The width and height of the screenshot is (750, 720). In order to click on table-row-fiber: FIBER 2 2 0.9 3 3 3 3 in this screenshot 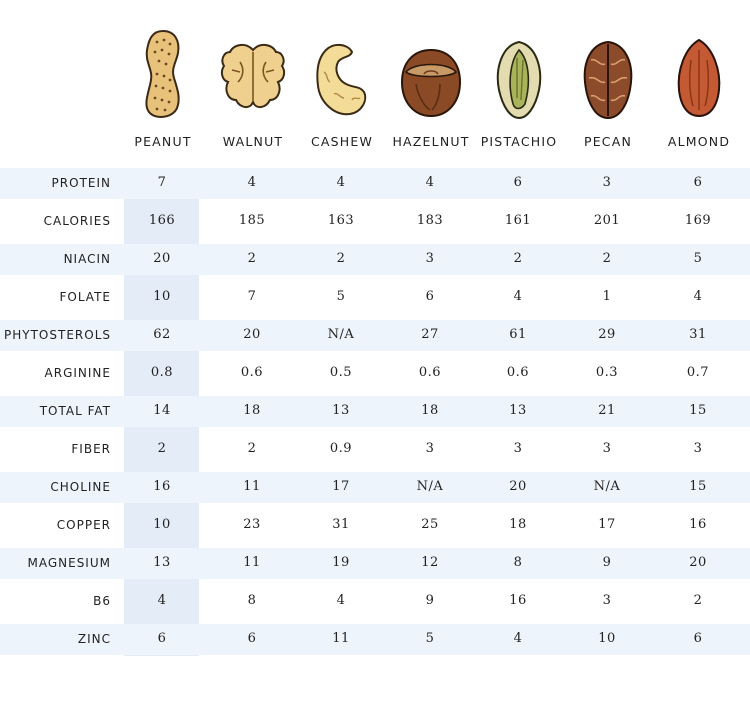, I will do `click(375, 449)`.